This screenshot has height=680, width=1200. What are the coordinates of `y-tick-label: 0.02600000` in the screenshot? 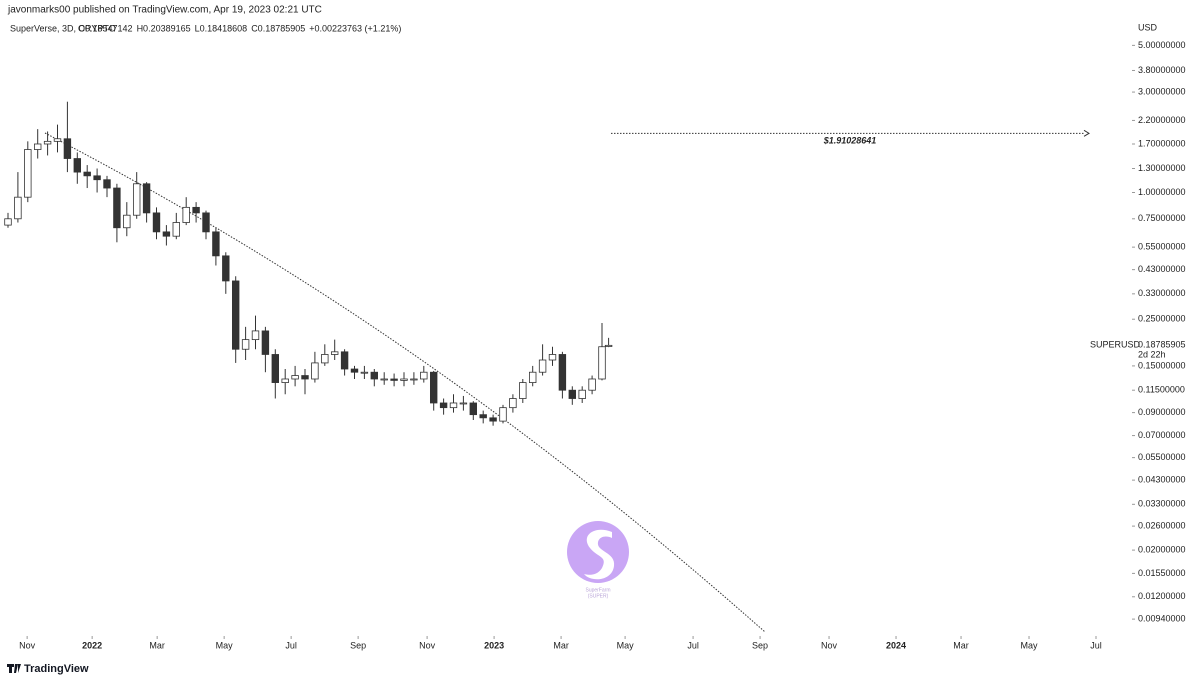 It's located at (1162, 525).